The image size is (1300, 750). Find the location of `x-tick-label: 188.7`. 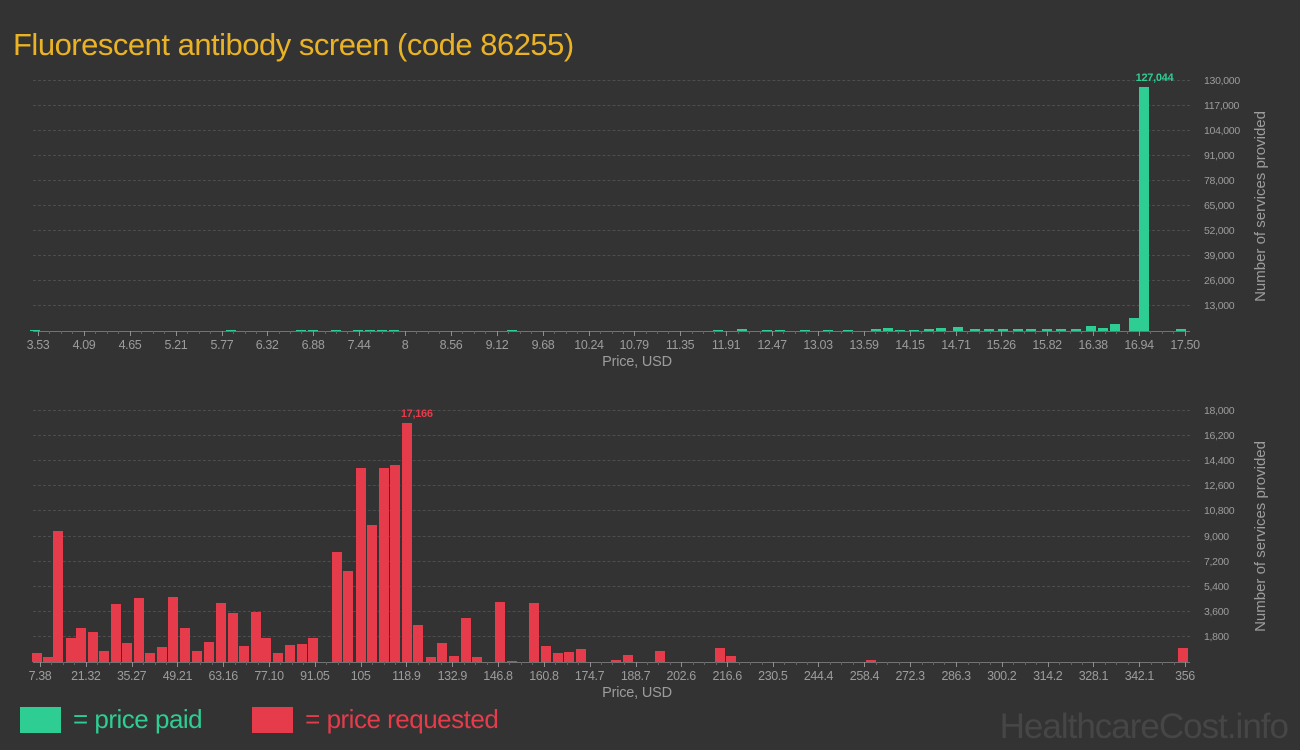

x-tick-label: 188.7 is located at coordinates (635, 676).